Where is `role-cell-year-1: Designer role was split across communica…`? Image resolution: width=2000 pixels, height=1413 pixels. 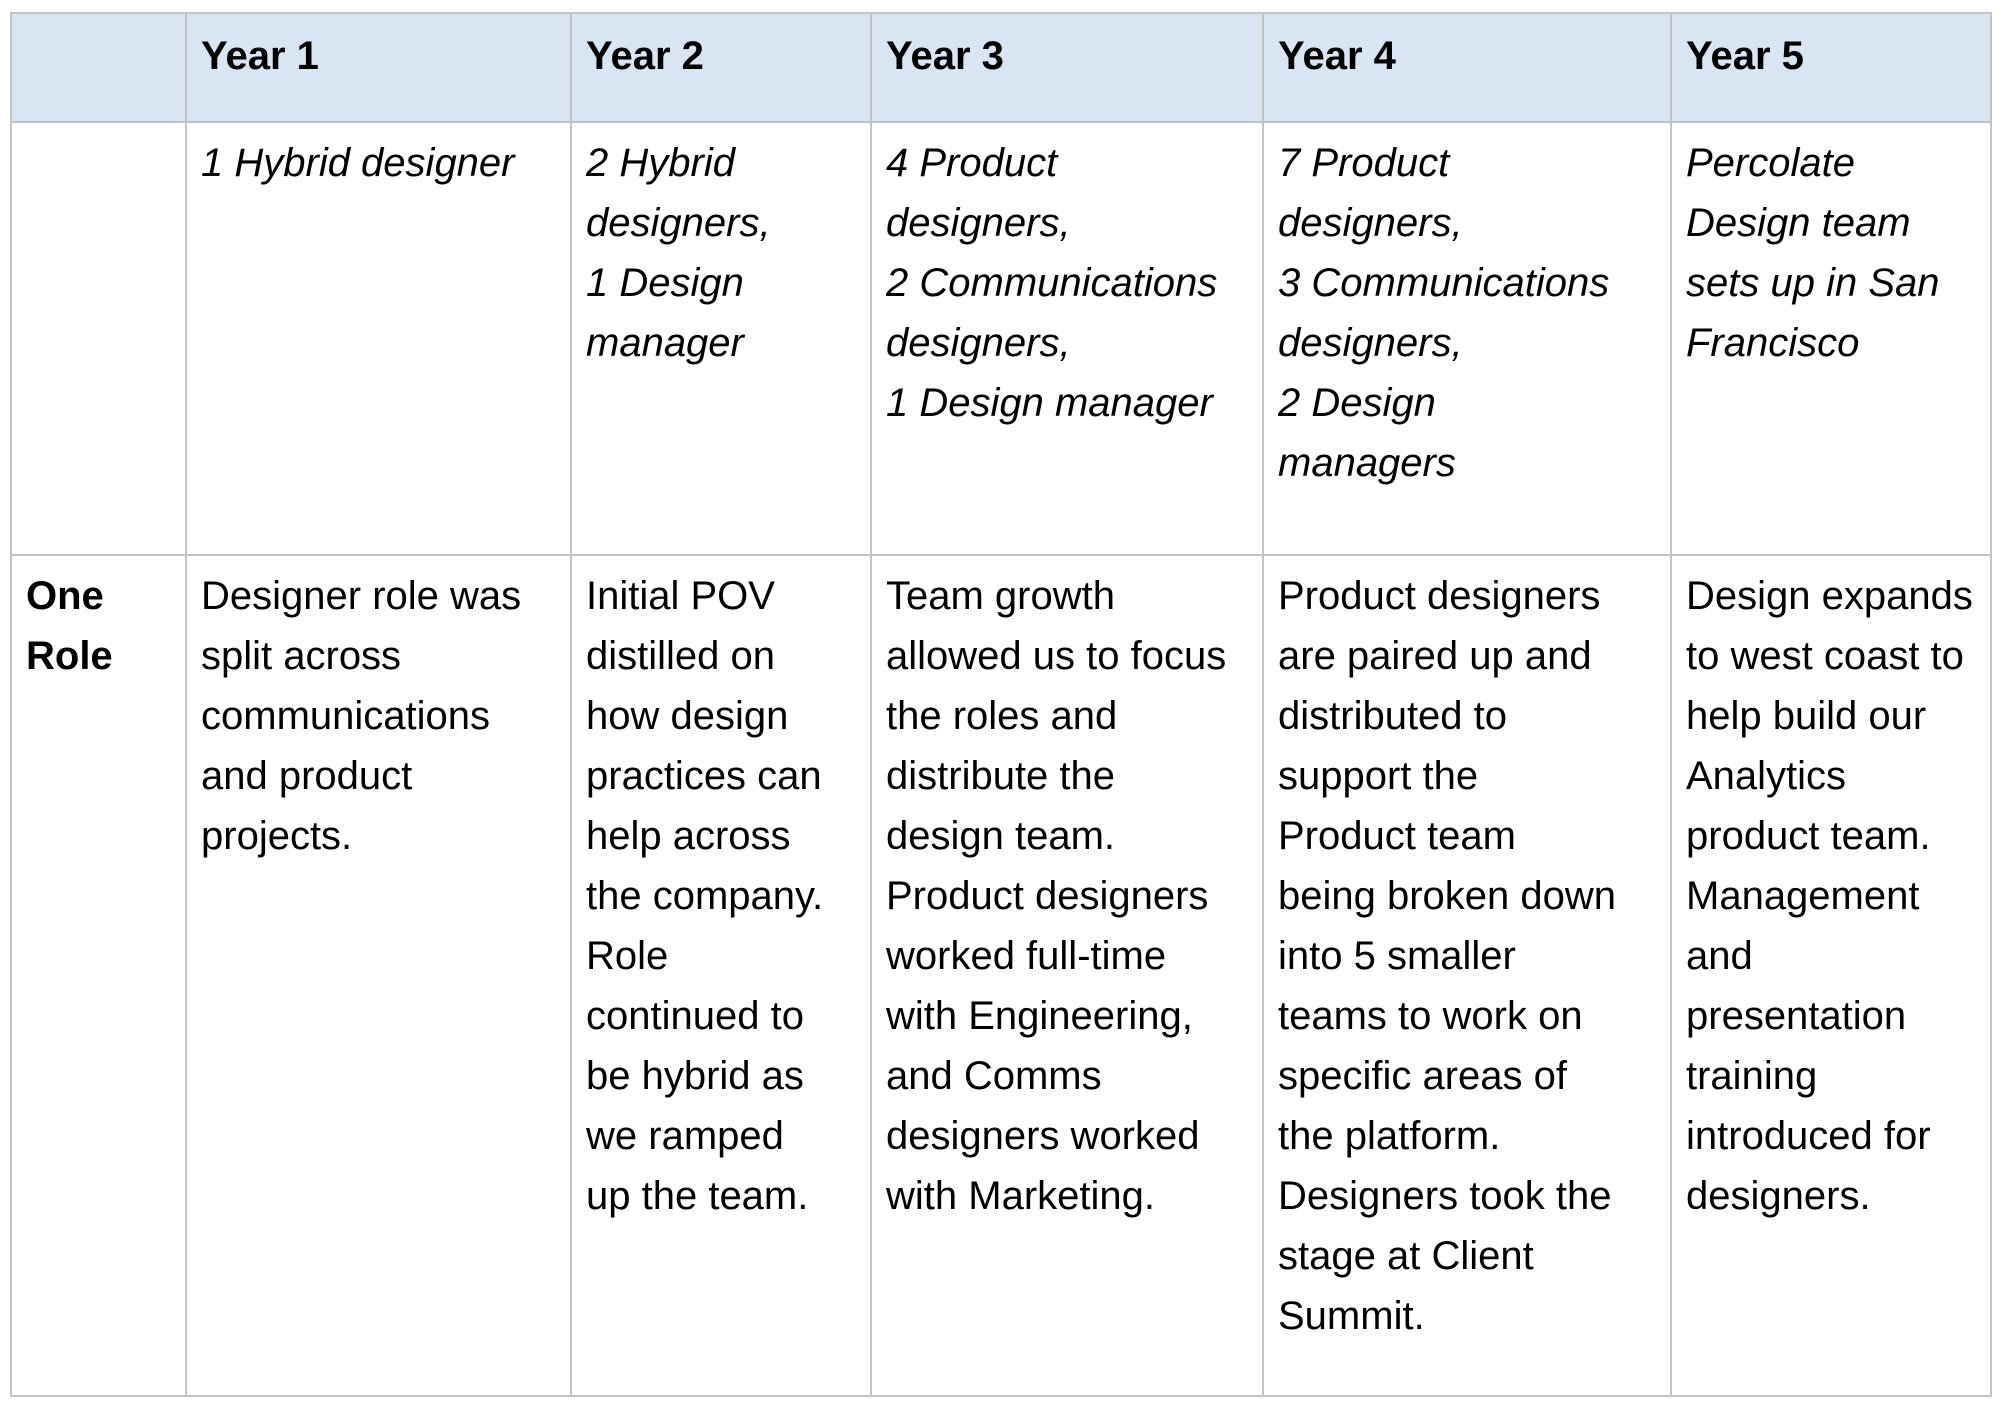
role-cell-year-1: Designer role was split across communica… is located at coordinates (378, 975).